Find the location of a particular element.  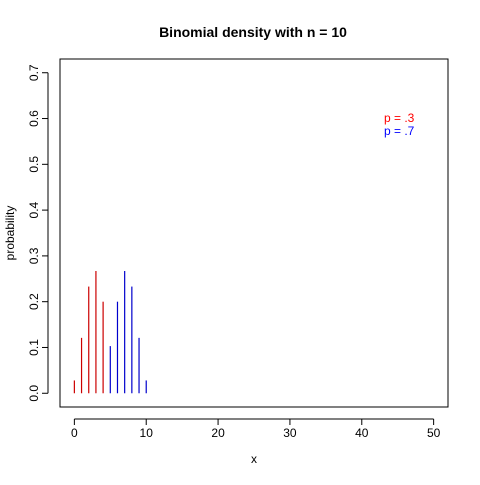

x-axis-label: x is located at coordinates (254, 459).